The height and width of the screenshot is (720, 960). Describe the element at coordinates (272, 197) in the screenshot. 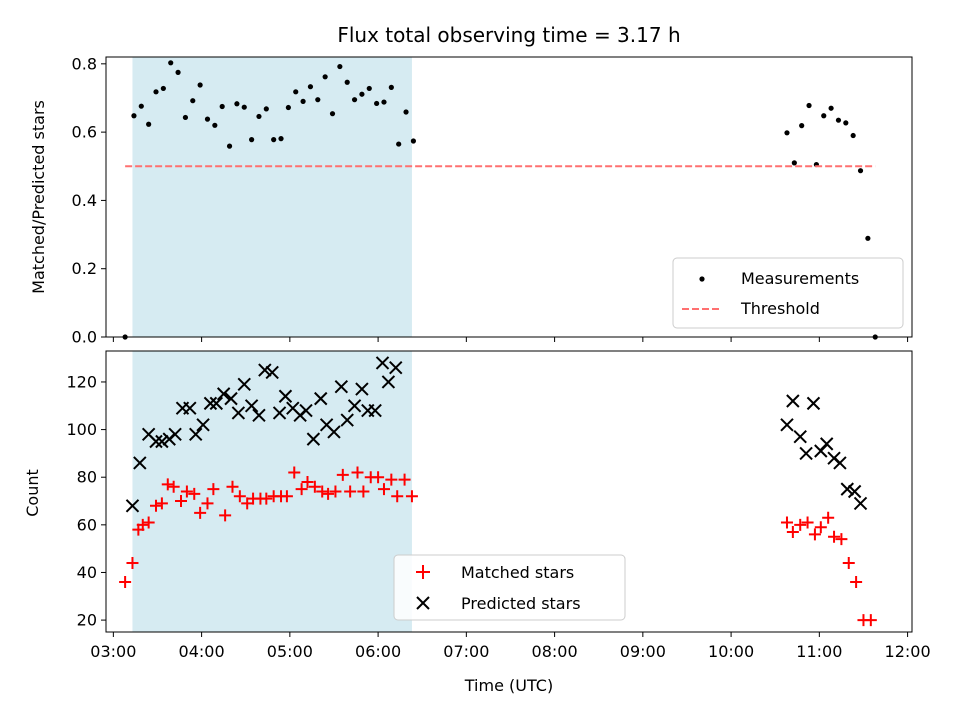

I see `observing-window-shade-top` at that location.